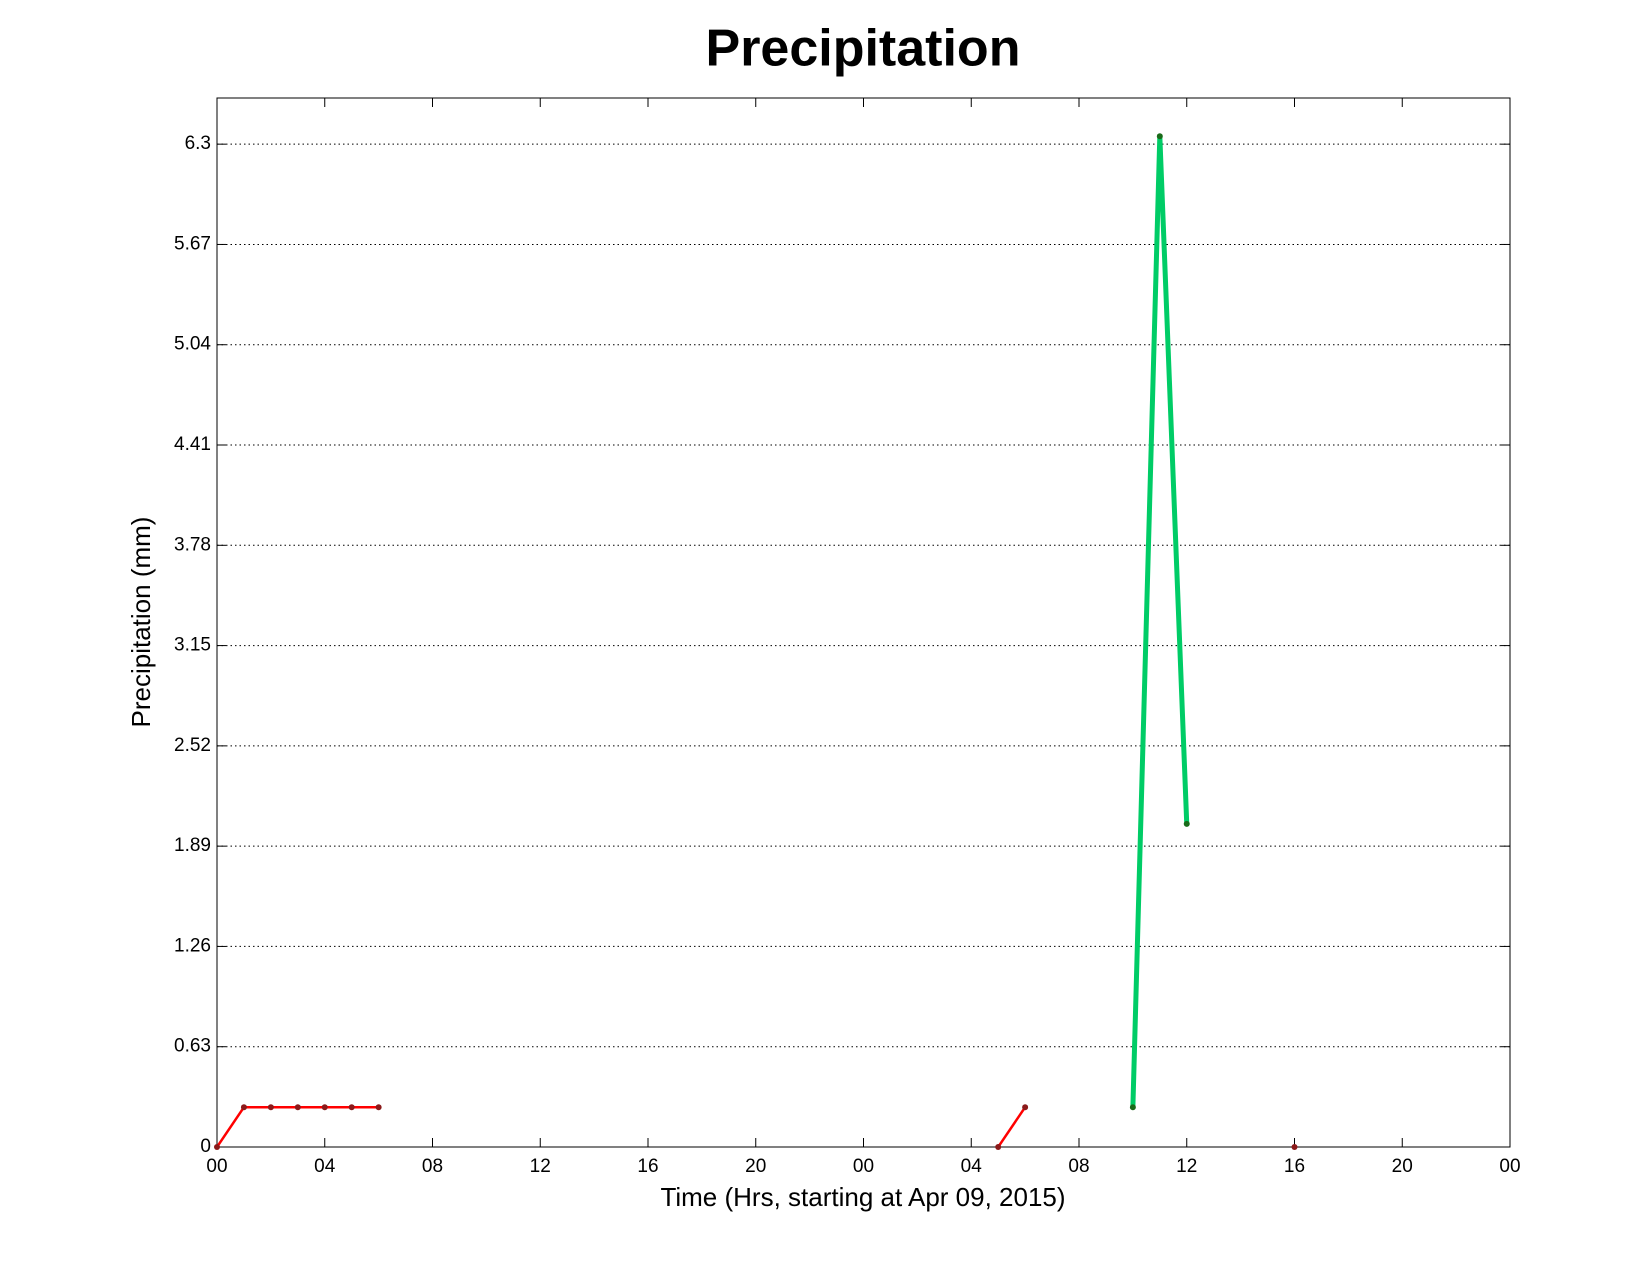 The height and width of the screenshot is (1275, 1650). Describe the element at coordinates (192, 945) in the screenshot. I see `y-tick-label: 1.26` at that location.